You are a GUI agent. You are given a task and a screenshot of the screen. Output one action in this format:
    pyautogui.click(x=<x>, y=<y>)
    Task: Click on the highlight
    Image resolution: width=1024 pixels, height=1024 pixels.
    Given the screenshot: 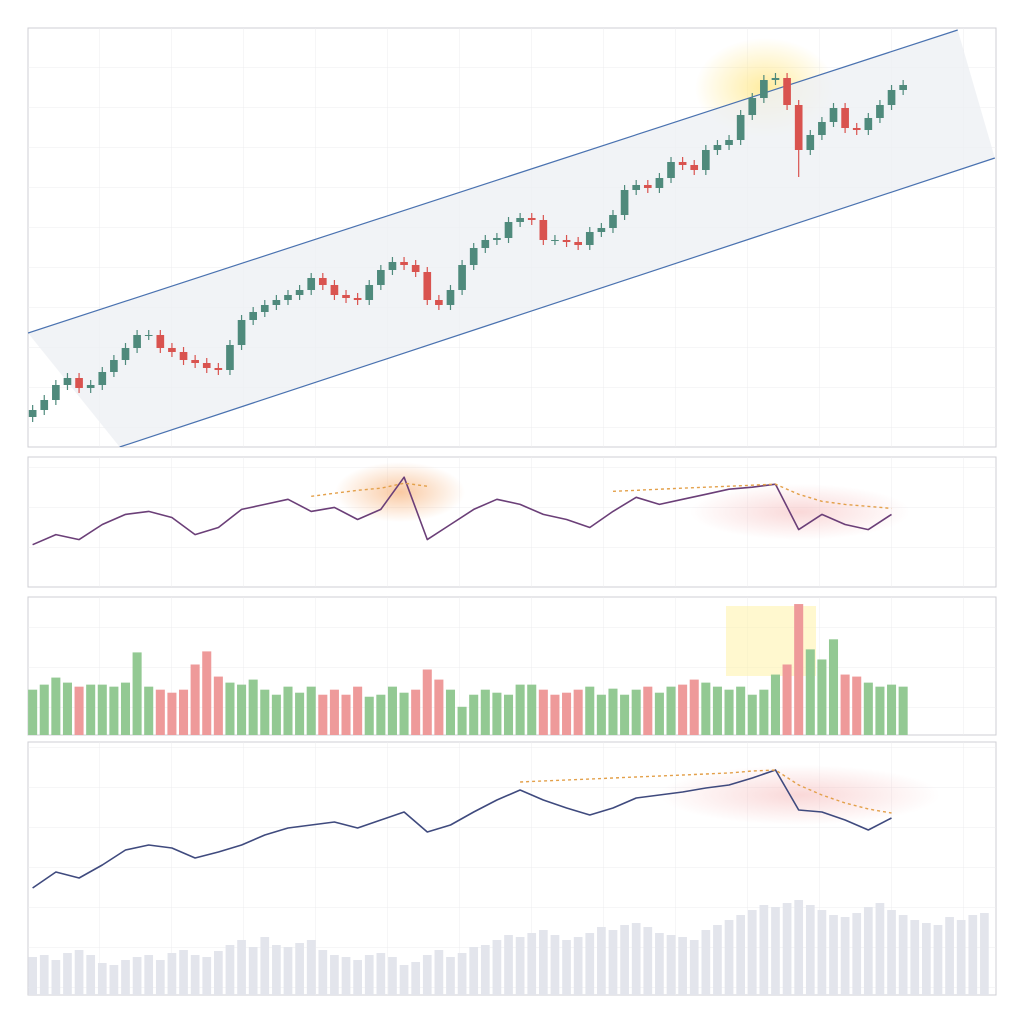 What is the action you would take?
    pyautogui.click(x=800, y=795)
    